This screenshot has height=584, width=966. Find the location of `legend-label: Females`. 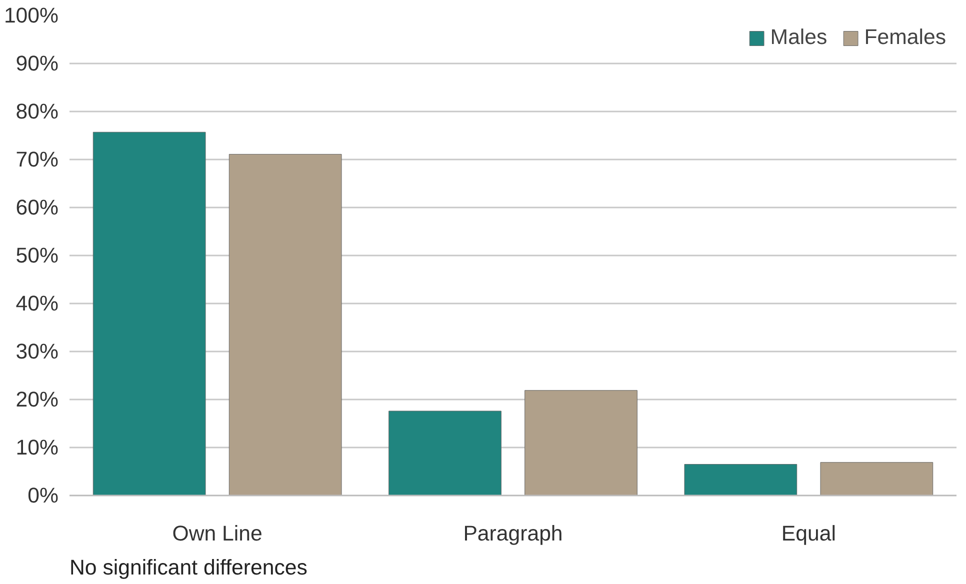

legend-label: Females is located at coordinates (905, 37).